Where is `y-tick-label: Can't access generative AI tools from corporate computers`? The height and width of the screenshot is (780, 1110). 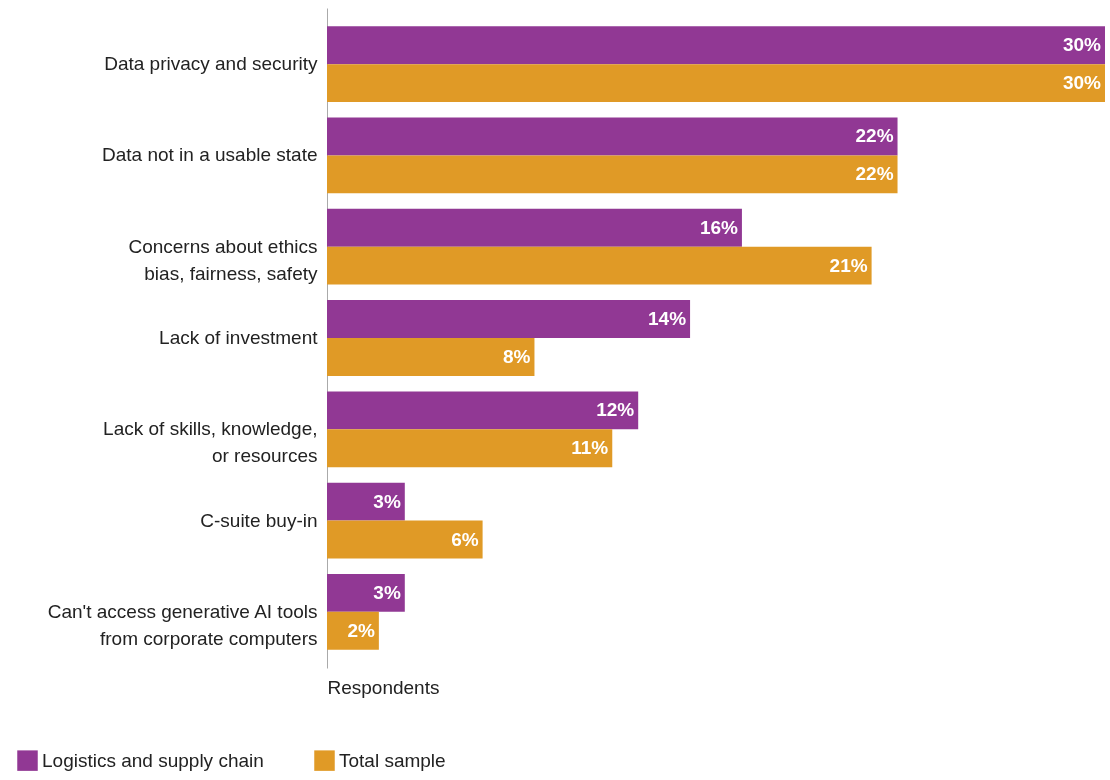 y-tick-label: Can't access generative AI tools from corporate computers is located at coordinates (182, 624).